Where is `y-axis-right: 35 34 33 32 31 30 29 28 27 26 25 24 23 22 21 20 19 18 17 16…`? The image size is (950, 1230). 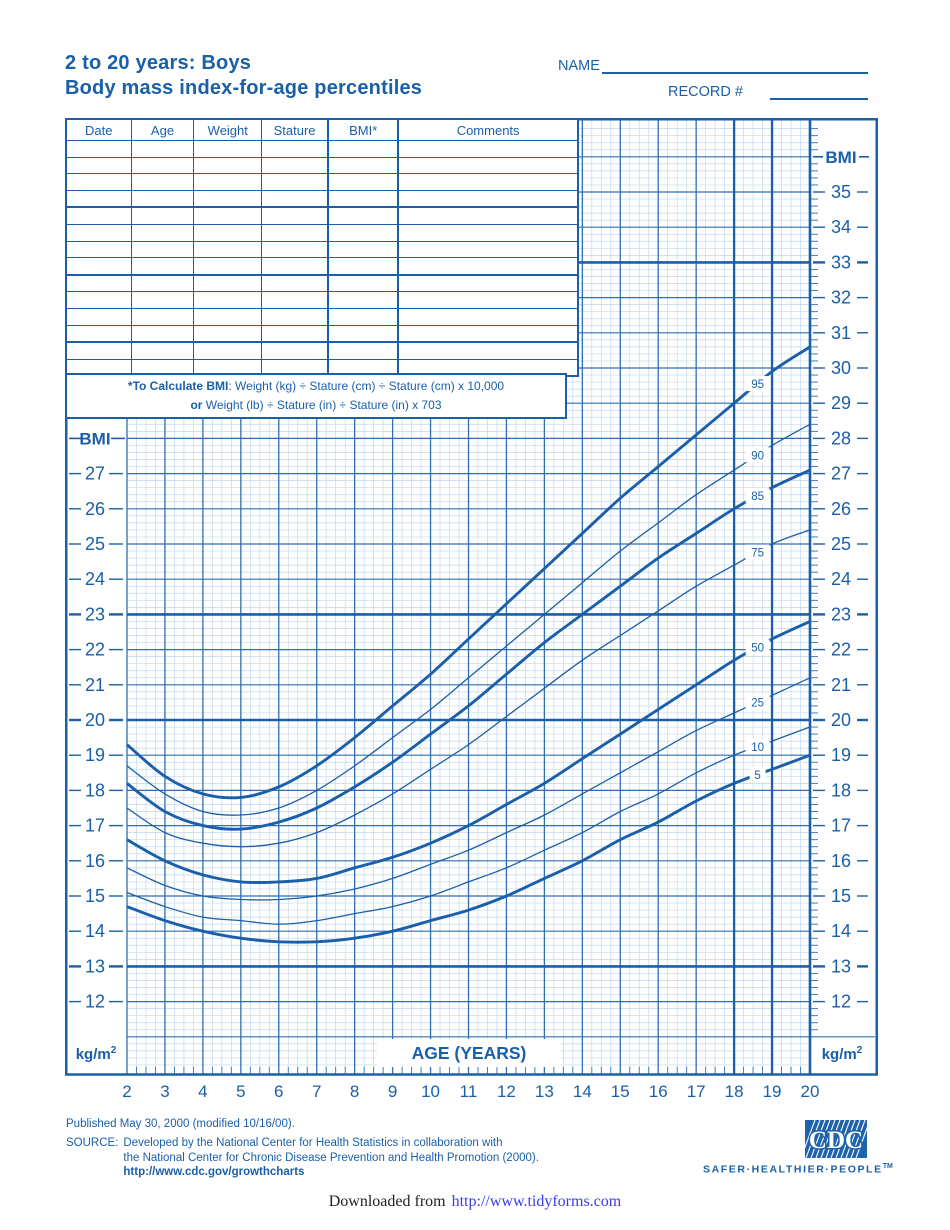 y-axis-right: 35 34 33 32 31 30 29 28 27 26 25 24 23 22 21 20 19 18 17 16… is located at coordinates (841, 580).